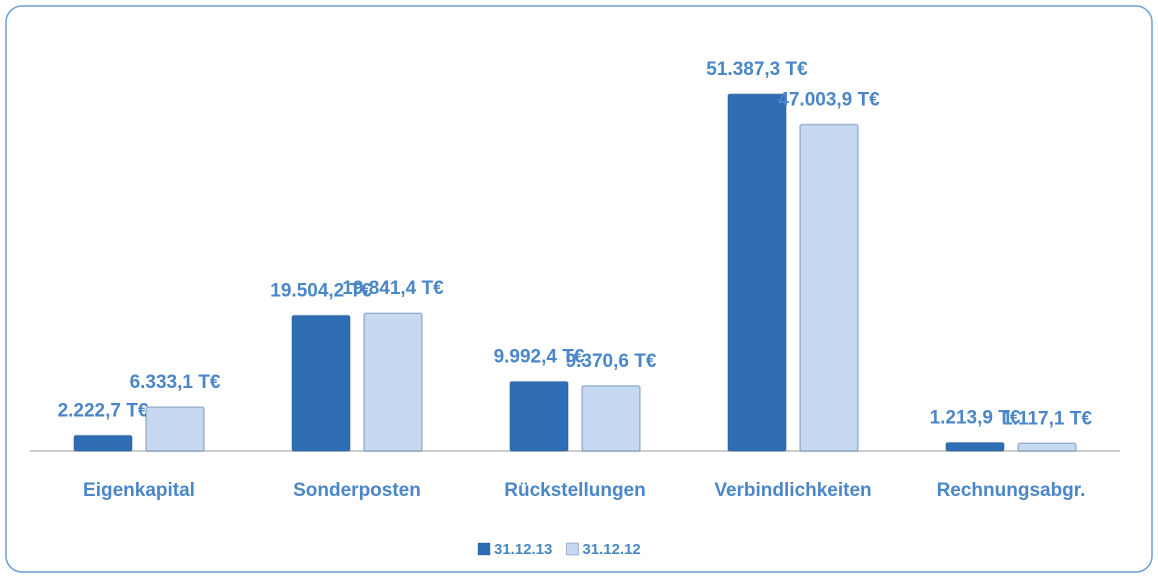 The height and width of the screenshot is (578, 1158). Describe the element at coordinates (139, 490) in the screenshot. I see `x-tick-label: Eigenkapital` at that location.